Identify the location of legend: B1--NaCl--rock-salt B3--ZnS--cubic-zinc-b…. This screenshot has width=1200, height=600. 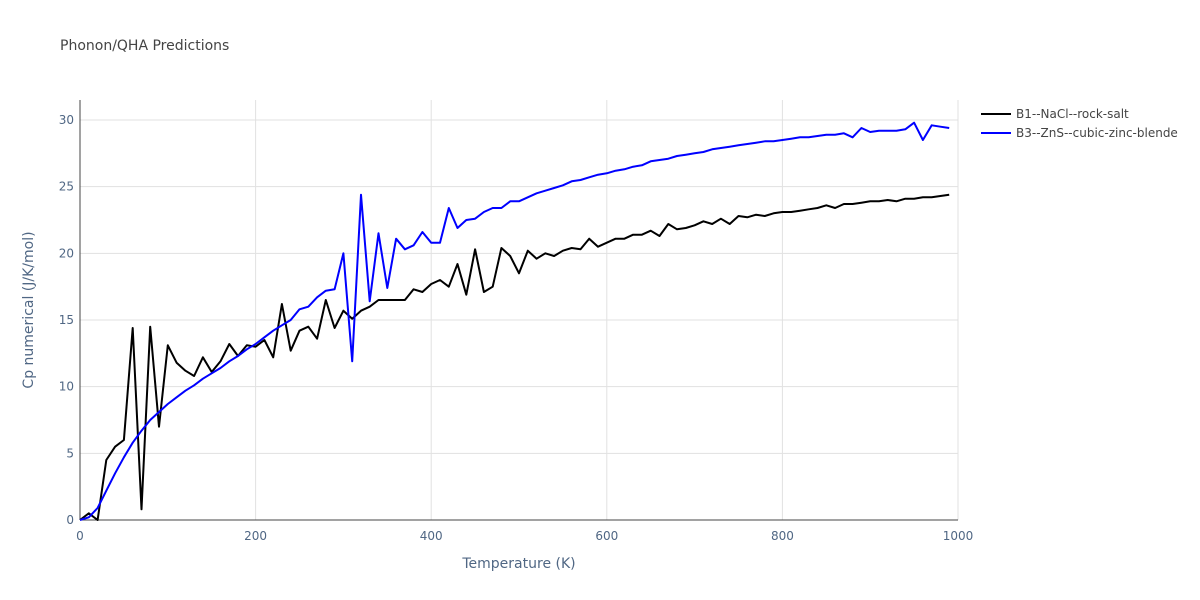
(1079, 123).